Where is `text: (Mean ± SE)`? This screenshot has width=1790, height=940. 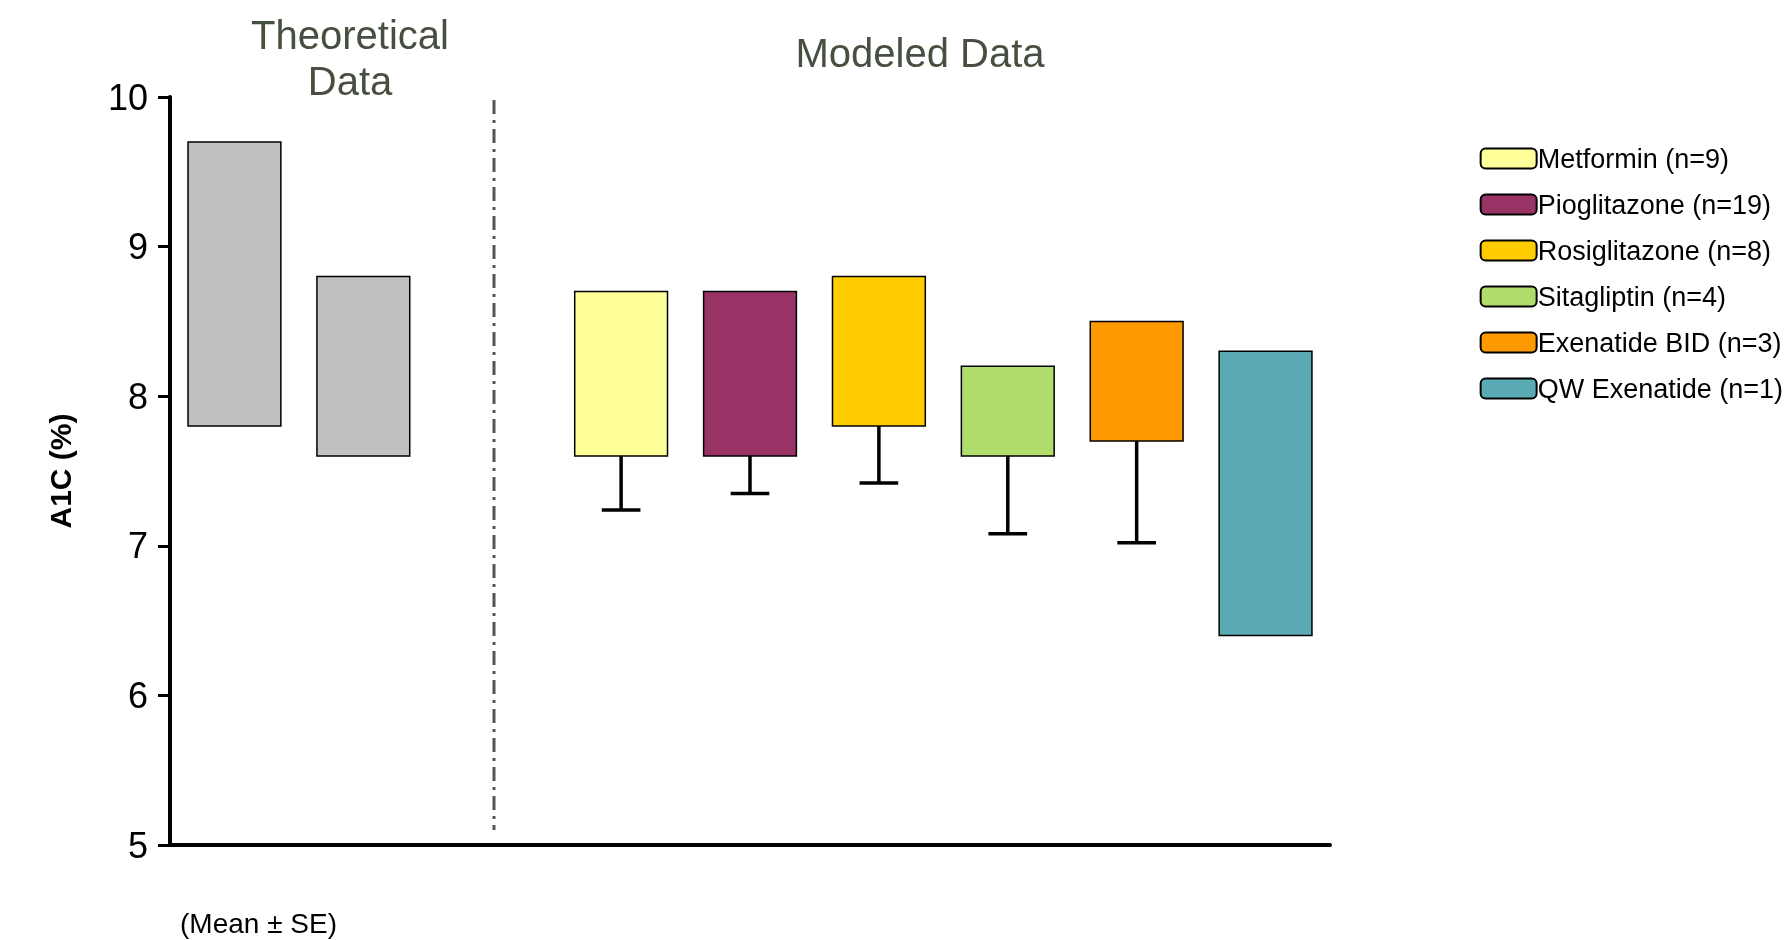 text: (Mean ± SE) is located at coordinates (258, 923).